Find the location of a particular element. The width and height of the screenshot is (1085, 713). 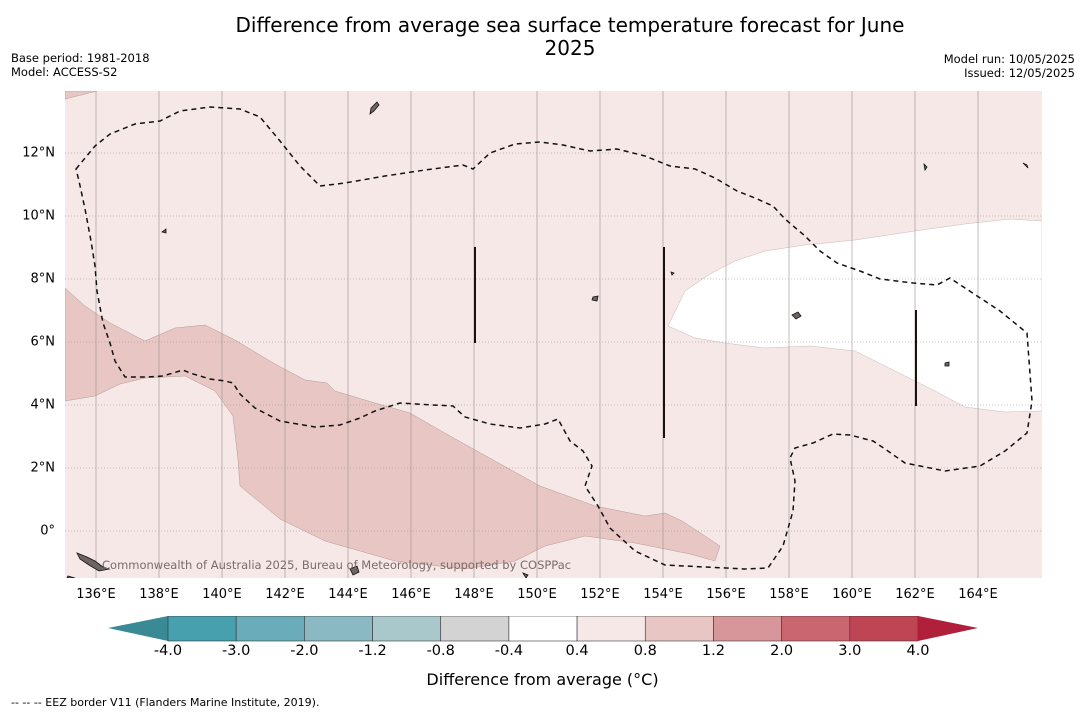

model-name: Model: ACCESS-S2 is located at coordinates (64, 72).